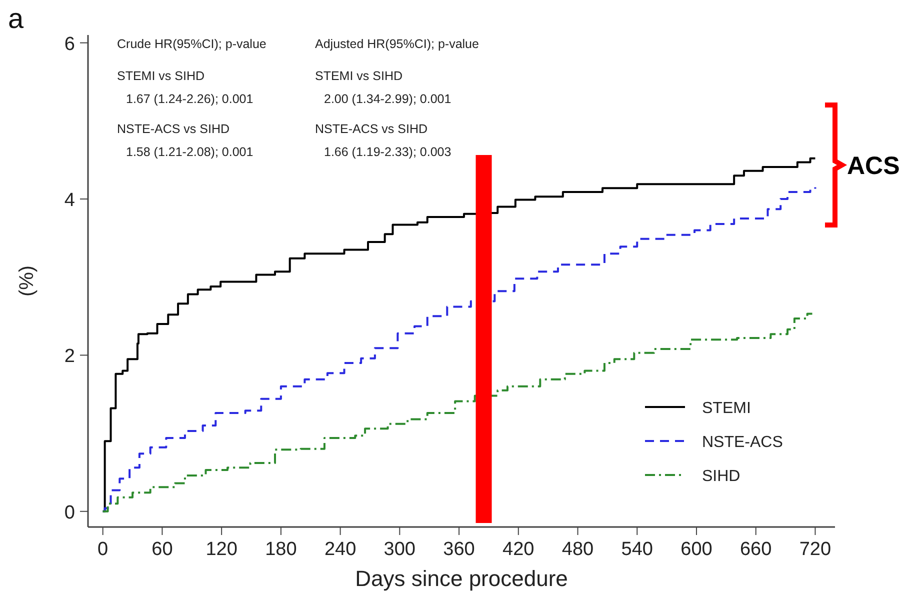  I want to click on annotation: Adjusted HR(95%CI); p-value, so click(397, 44).